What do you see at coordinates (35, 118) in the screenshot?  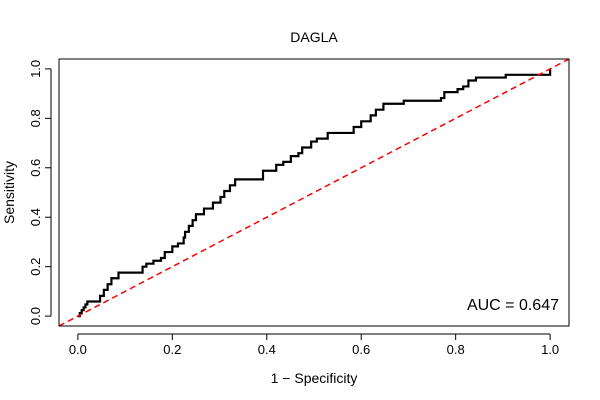 I see `y-tick-label: 0.8` at bounding box center [35, 118].